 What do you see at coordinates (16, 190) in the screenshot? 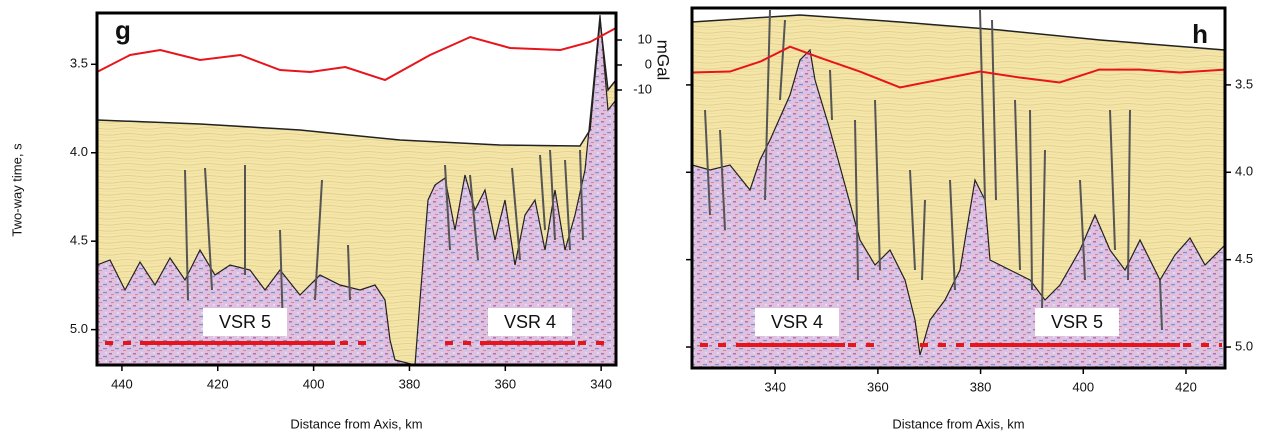
I see `y-axis-label: Two-way time, s` at bounding box center [16, 190].